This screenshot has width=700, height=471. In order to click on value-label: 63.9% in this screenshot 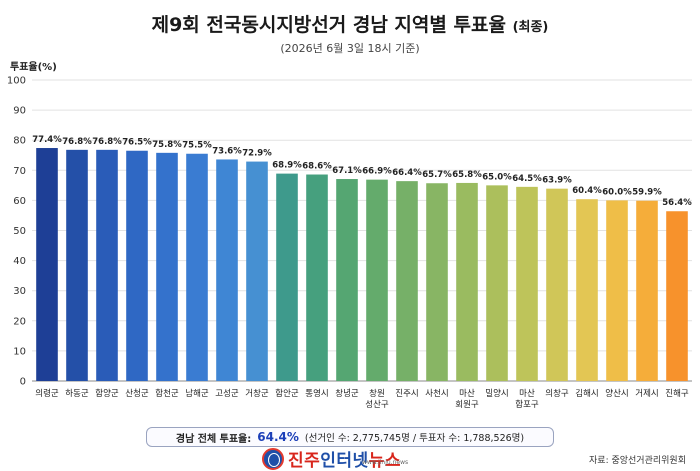, I will do `click(557, 181)`.